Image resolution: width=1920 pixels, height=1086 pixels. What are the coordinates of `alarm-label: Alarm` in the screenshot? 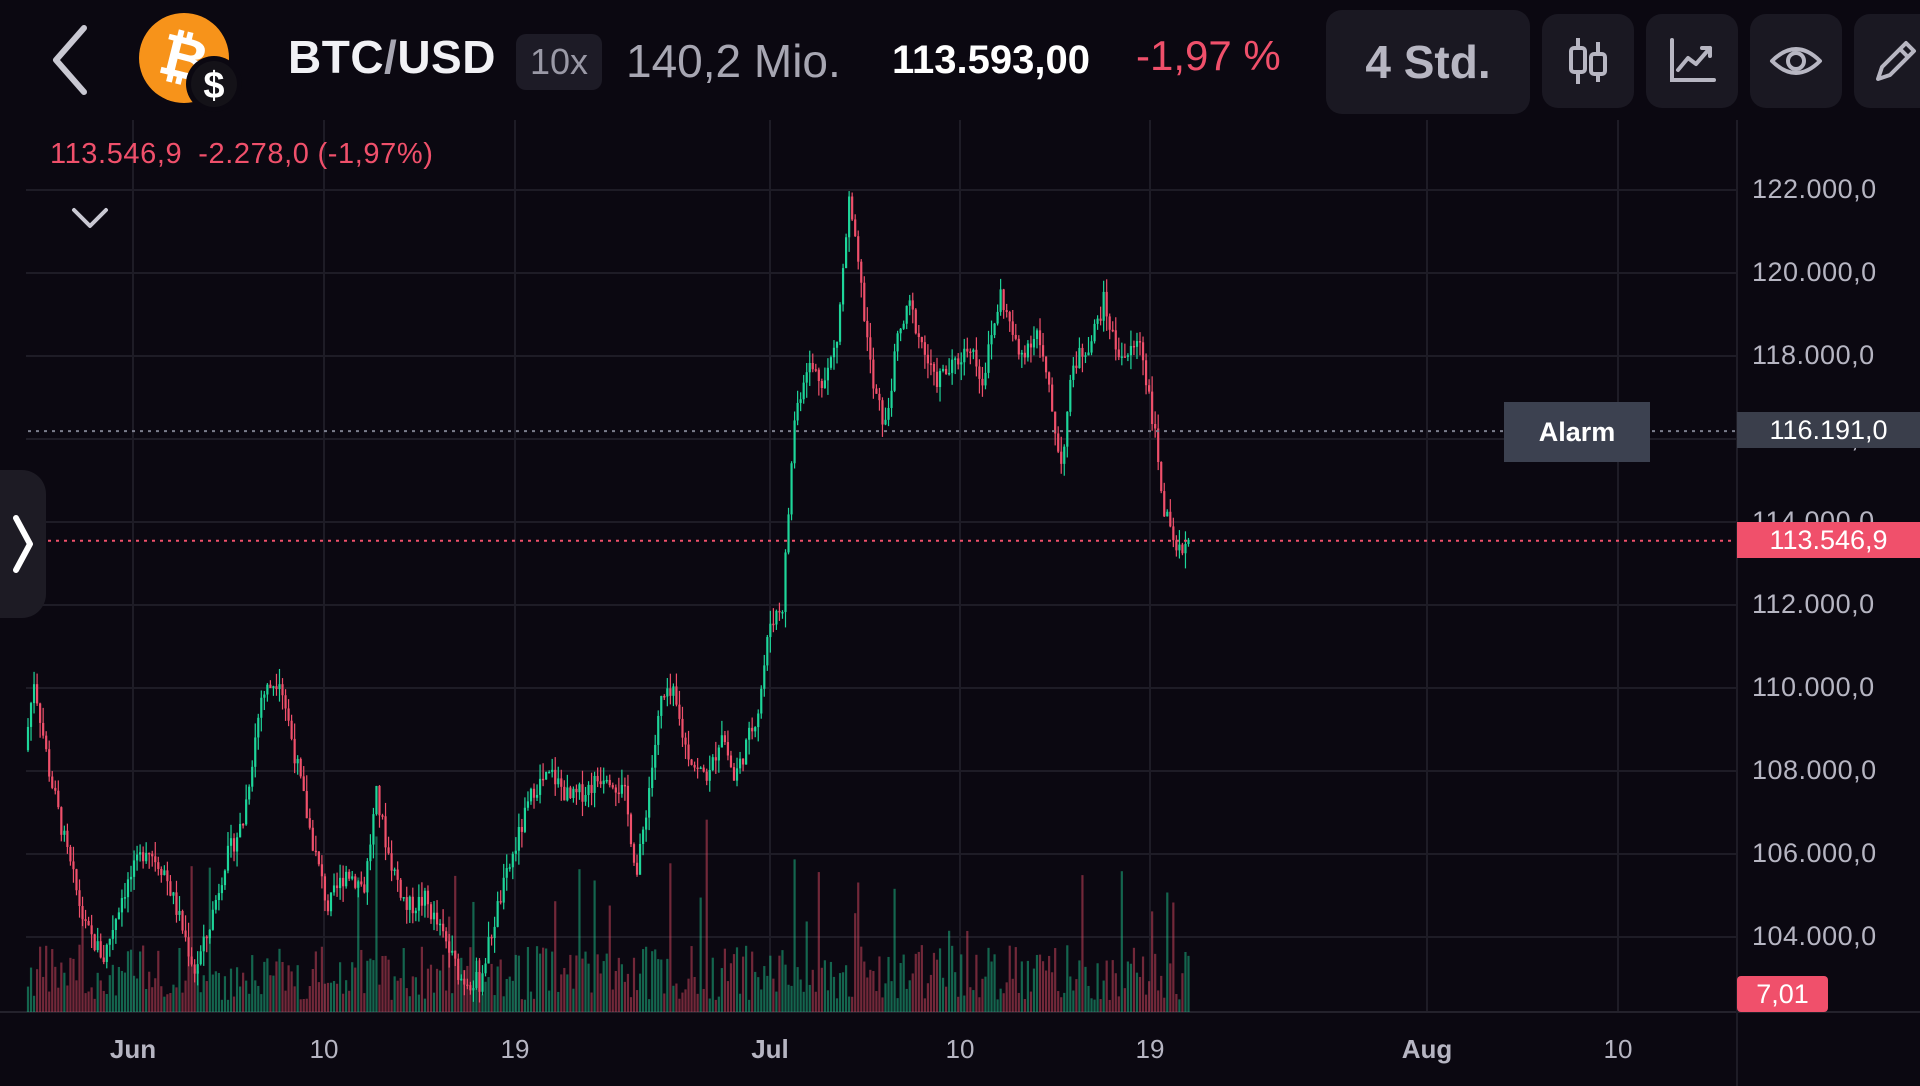 It's located at (1577, 432).